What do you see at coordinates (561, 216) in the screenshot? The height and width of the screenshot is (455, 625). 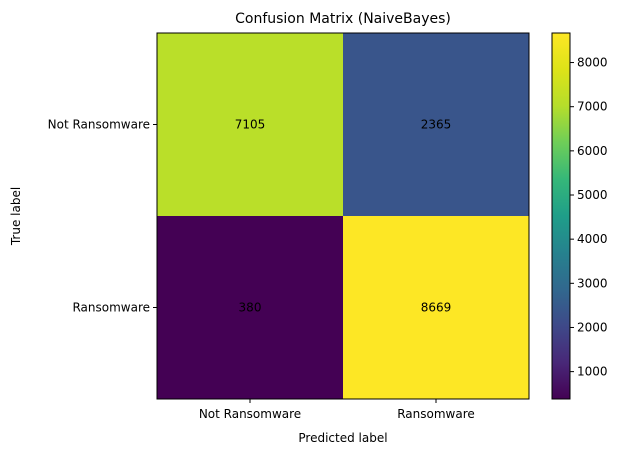 I see `colorbar-gradient` at bounding box center [561, 216].